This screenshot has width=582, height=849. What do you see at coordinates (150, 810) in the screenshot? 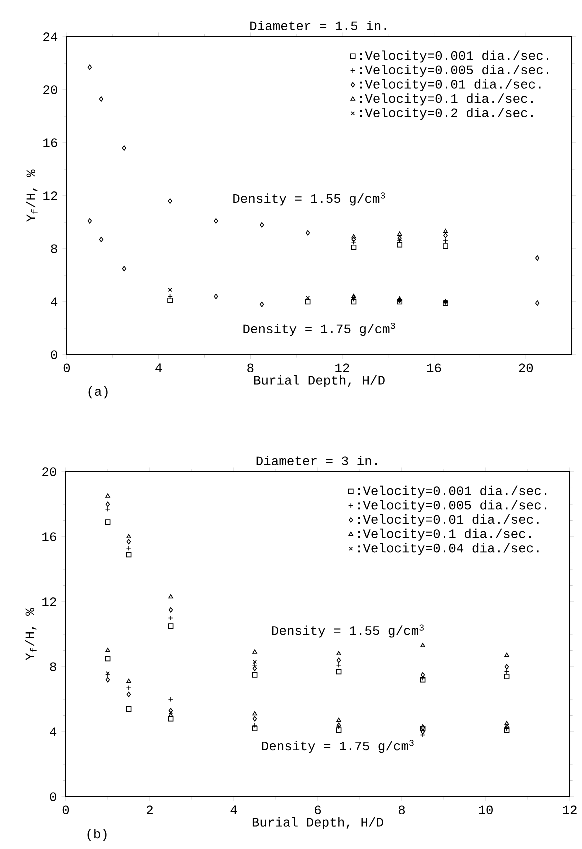
I see `x-tick-label: 2` at bounding box center [150, 810].